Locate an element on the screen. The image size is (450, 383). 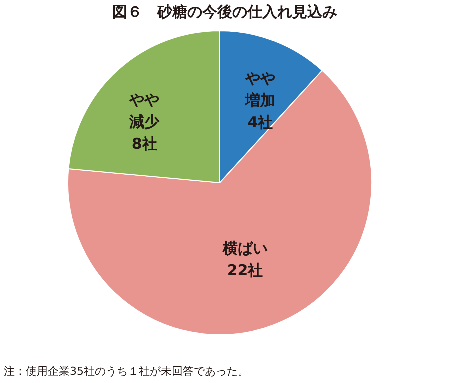
slice-label: やや増加 is located at coordinates (260, 90).